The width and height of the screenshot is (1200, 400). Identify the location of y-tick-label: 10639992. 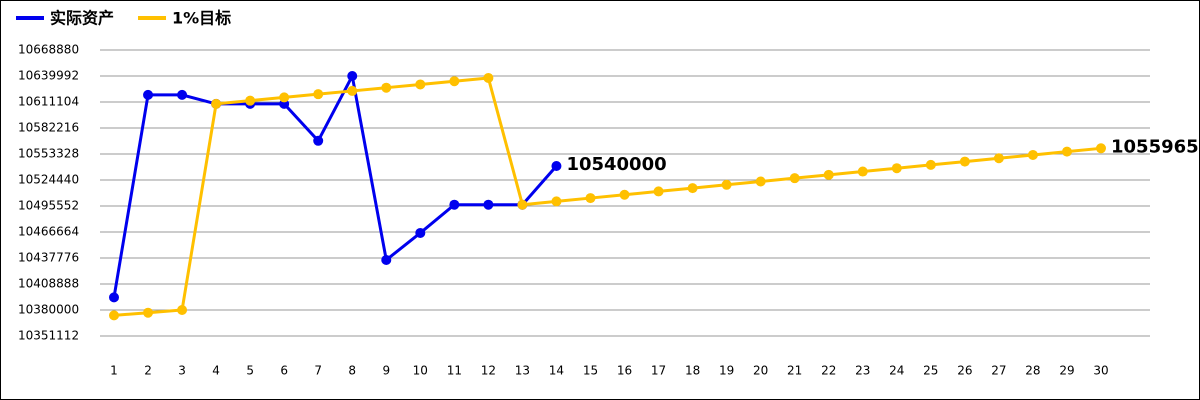
(48, 76).